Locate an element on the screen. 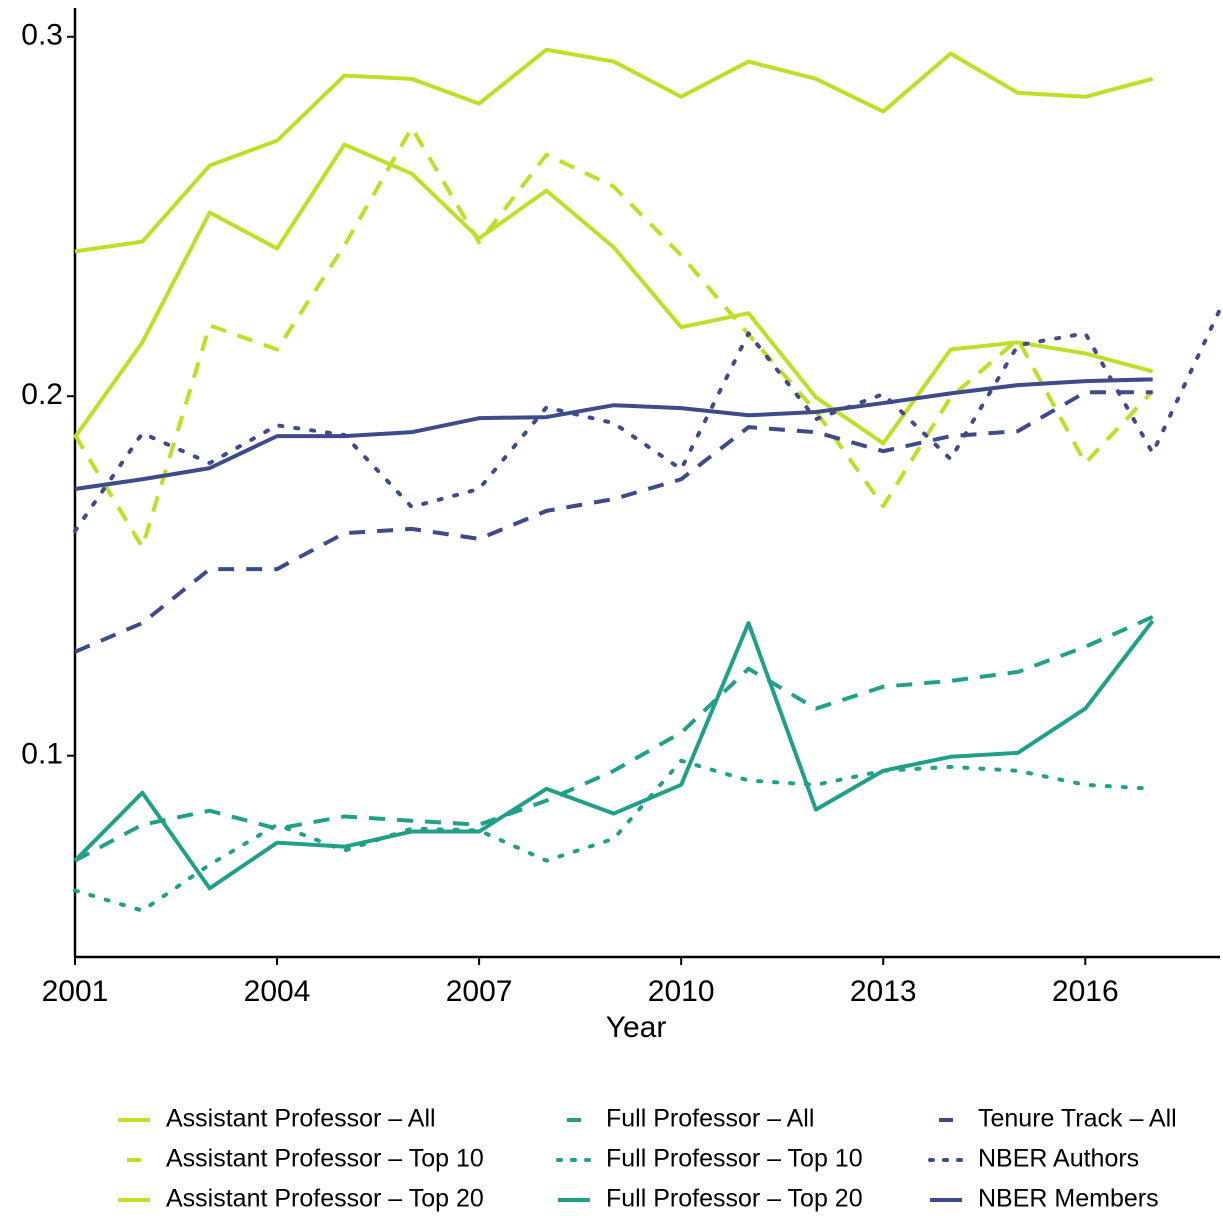 The height and width of the screenshot is (1216, 1223). x-tick-label: 2007 is located at coordinates (479, 991).